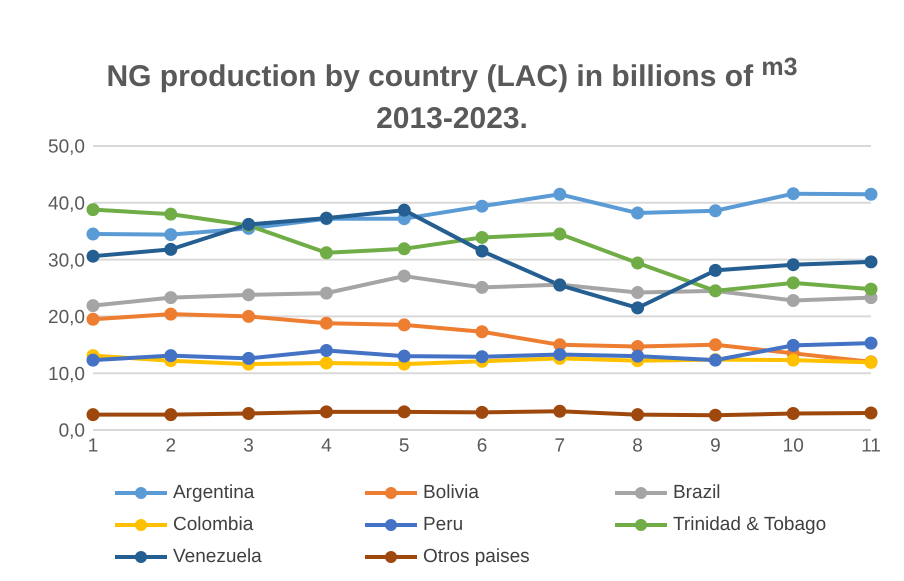  What do you see at coordinates (66, 374) in the screenshot?
I see `y-tick-label: 10,0` at bounding box center [66, 374].